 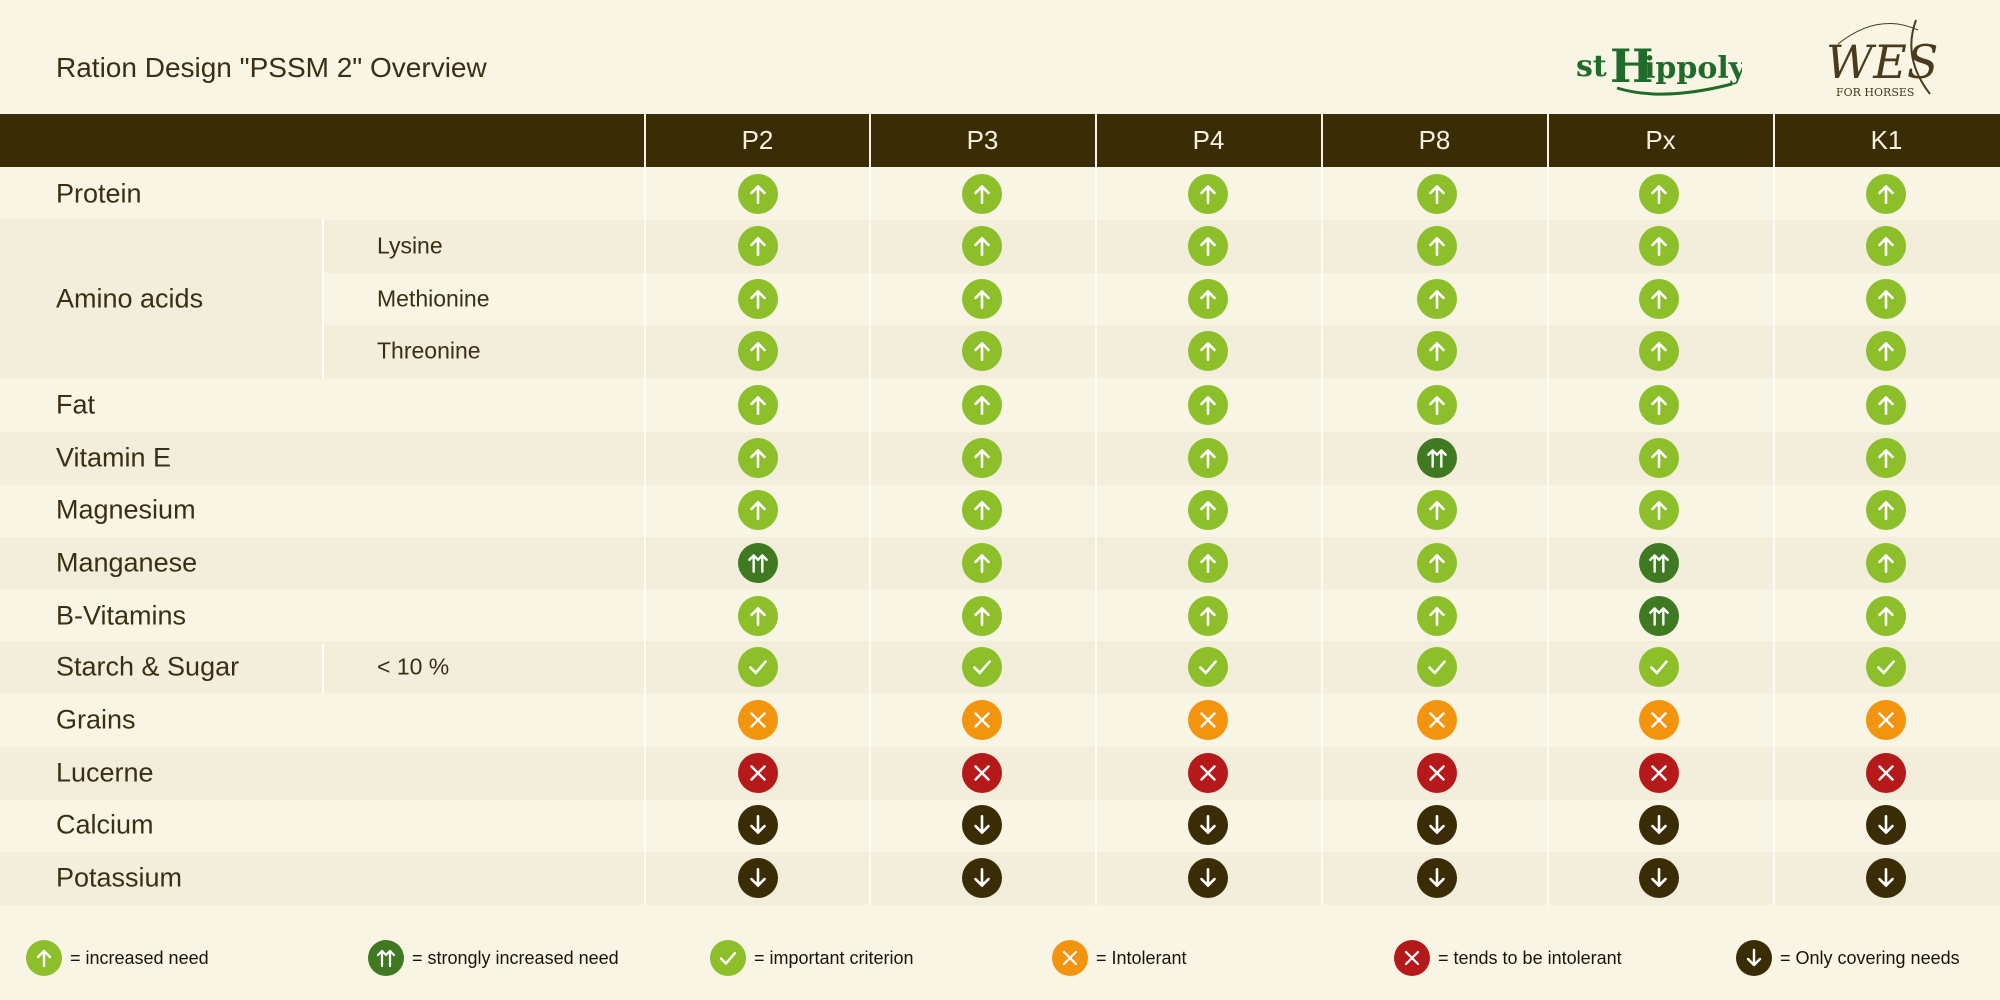 What do you see at coordinates (161, 298) in the screenshot?
I see `amino-acids-group-band` at bounding box center [161, 298].